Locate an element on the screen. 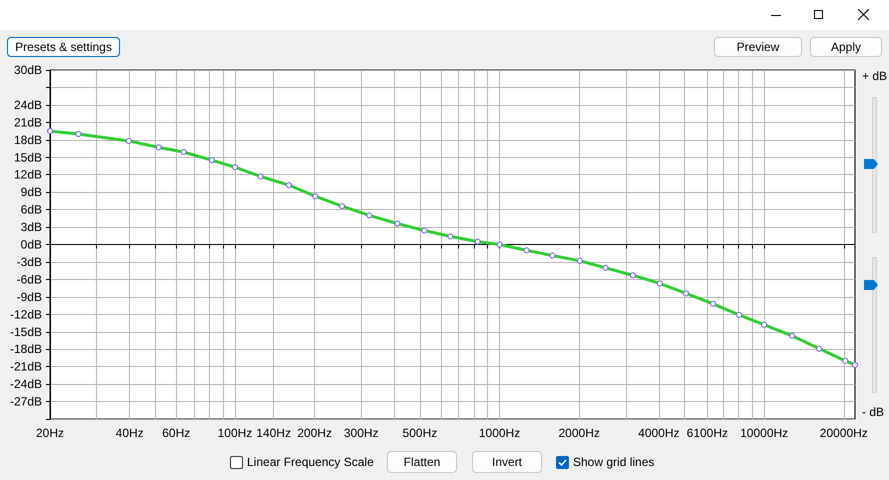 The height and width of the screenshot is (480, 889). x-tick-label: 60Hz is located at coordinates (176, 433).